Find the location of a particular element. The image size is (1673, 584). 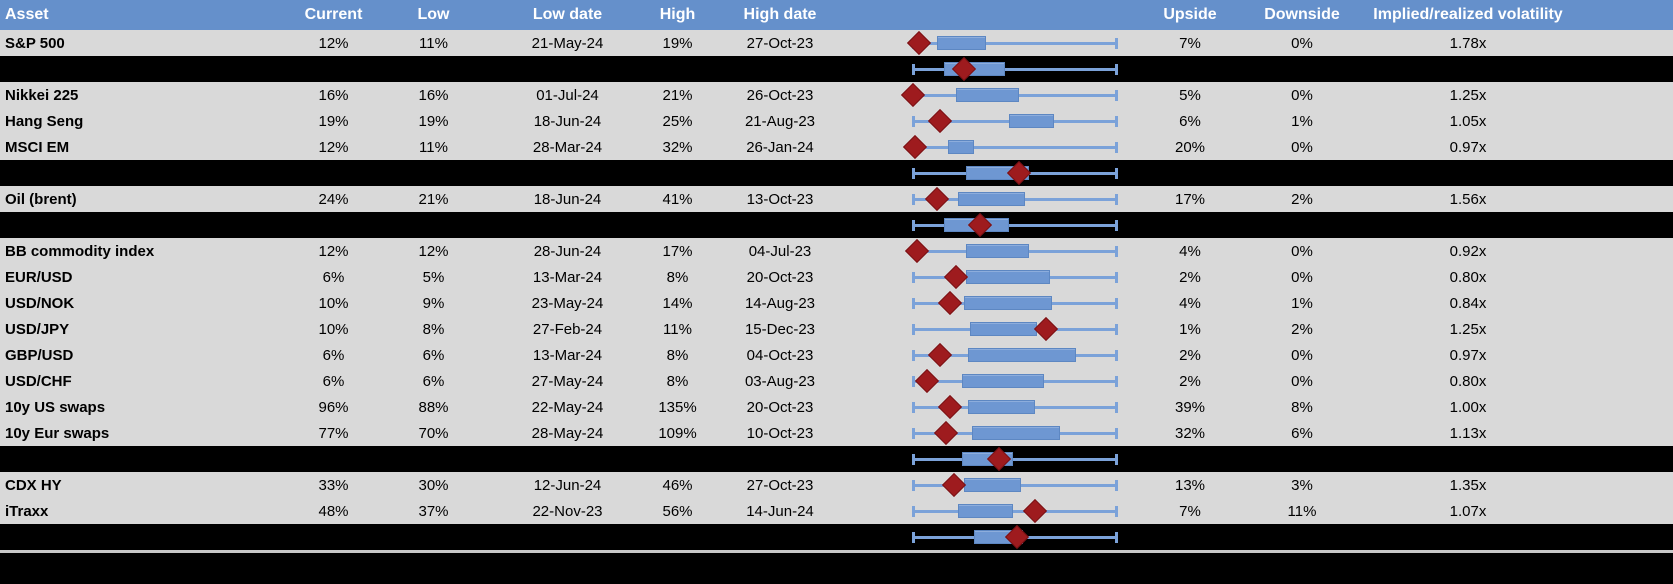

current-cell: 6% is located at coordinates (333, 277).